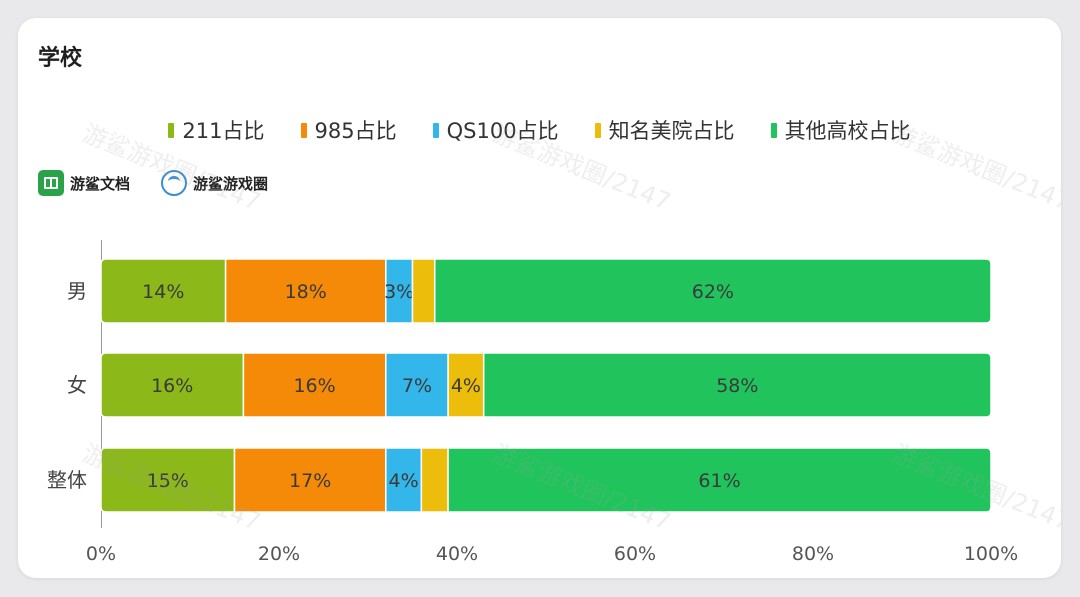 The width and height of the screenshot is (1080, 597). What do you see at coordinates (417, 386) in the screenshot?
I see `data-label: 7%` at bounding box center [417, 386].